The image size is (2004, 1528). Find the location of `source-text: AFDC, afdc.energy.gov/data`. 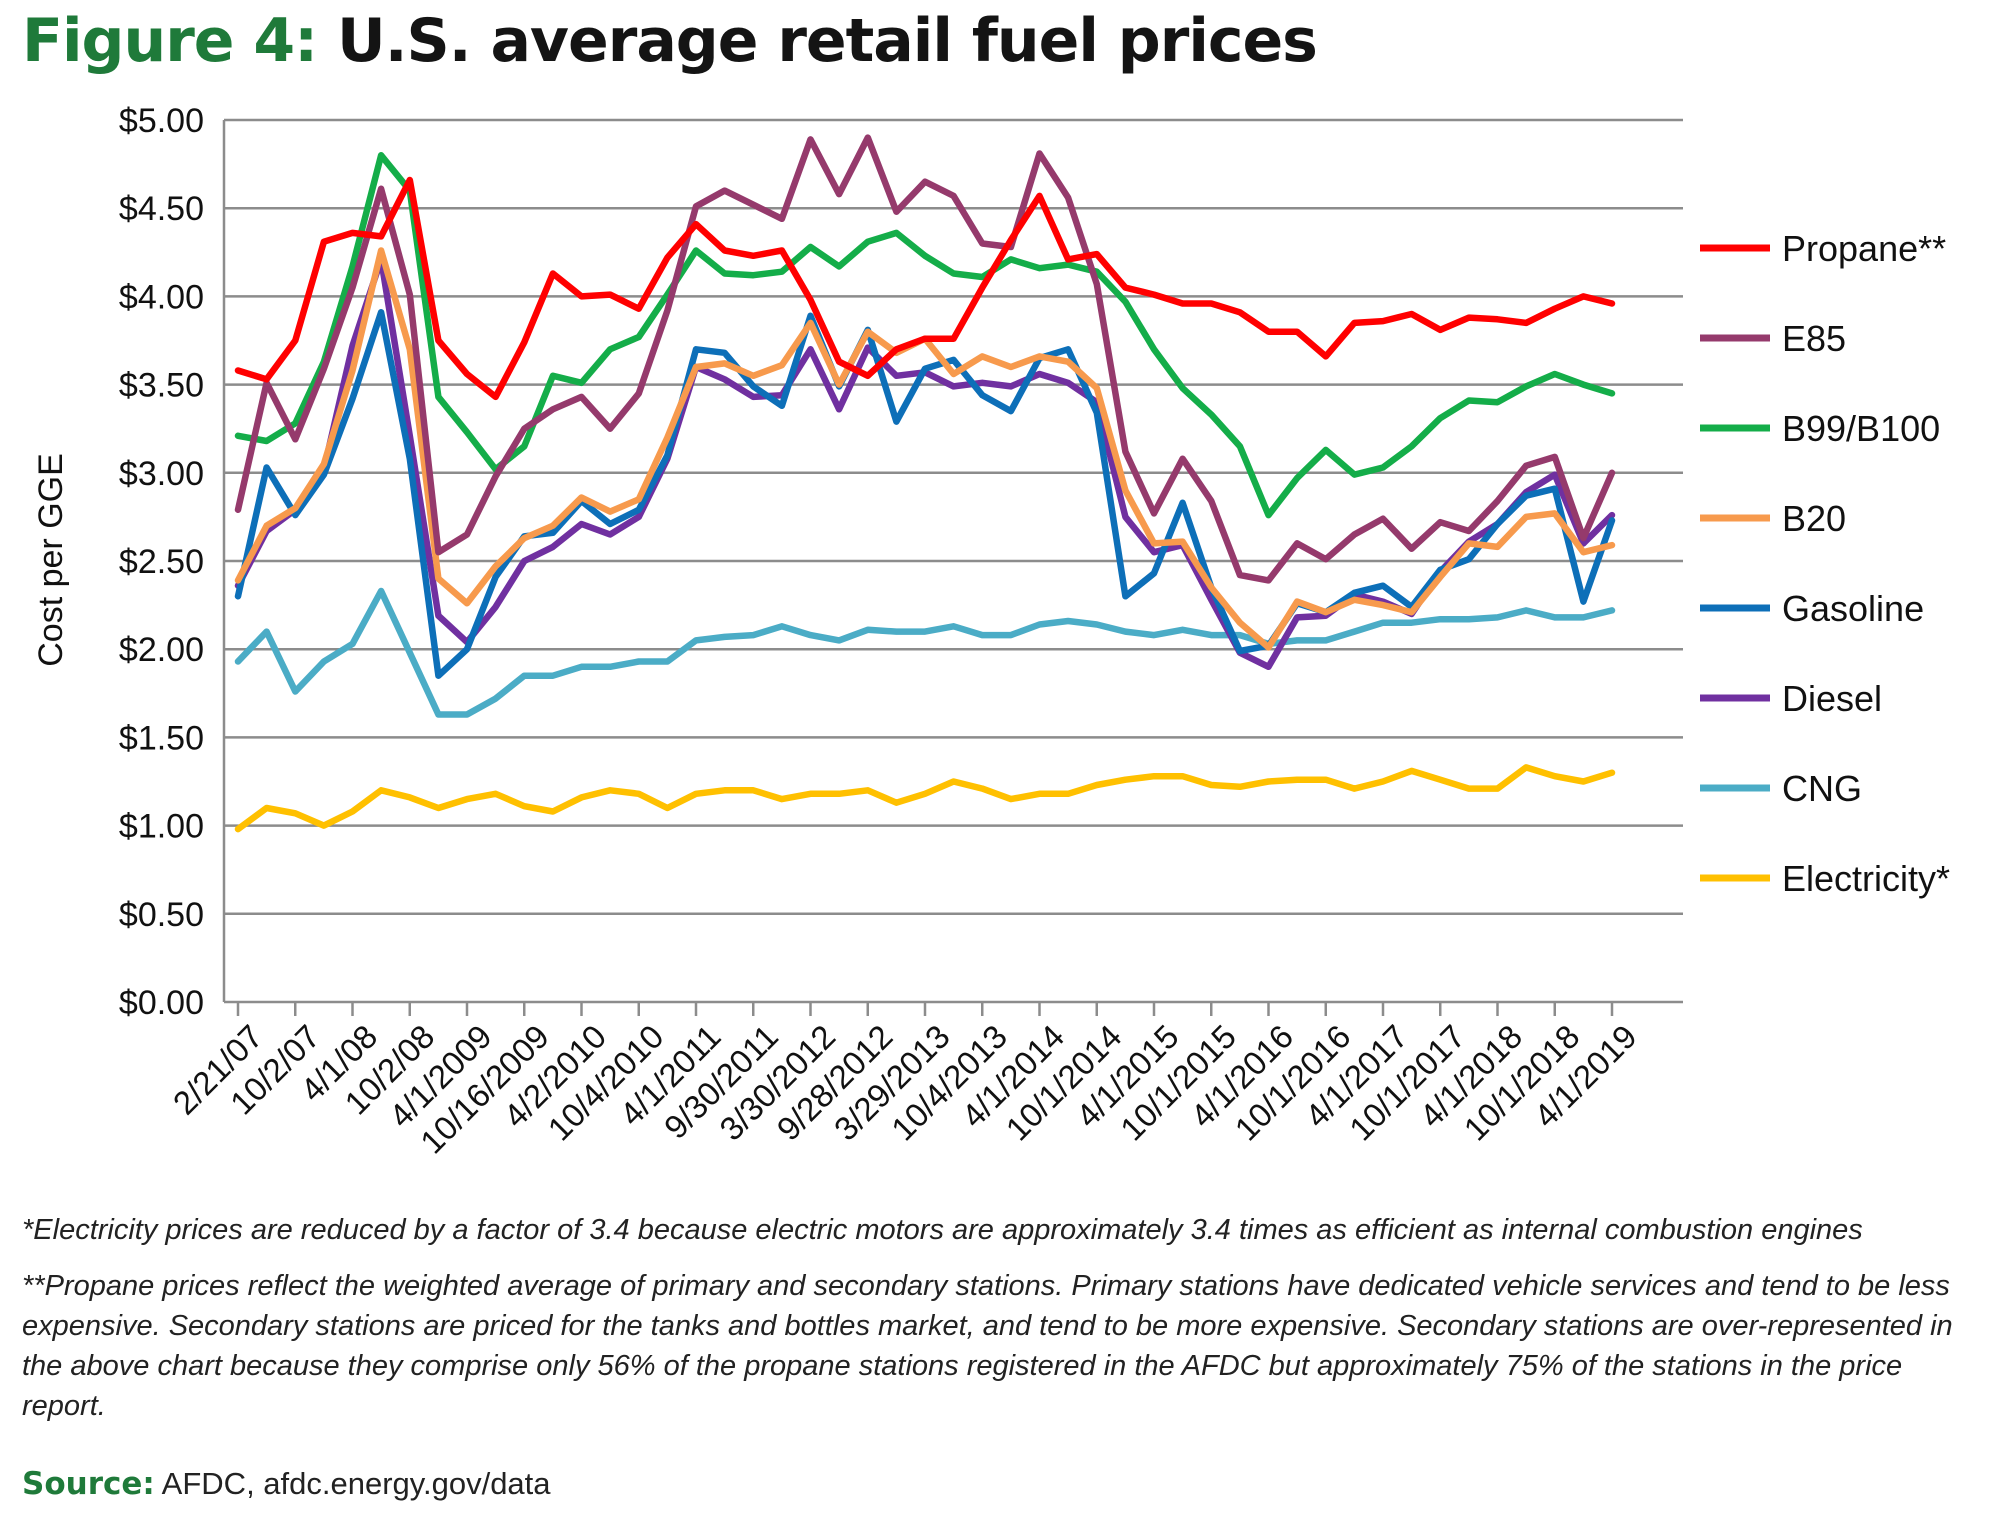

source-text: AFDC, afdc.energy.gov/data is located at coordinates (352, 1483).